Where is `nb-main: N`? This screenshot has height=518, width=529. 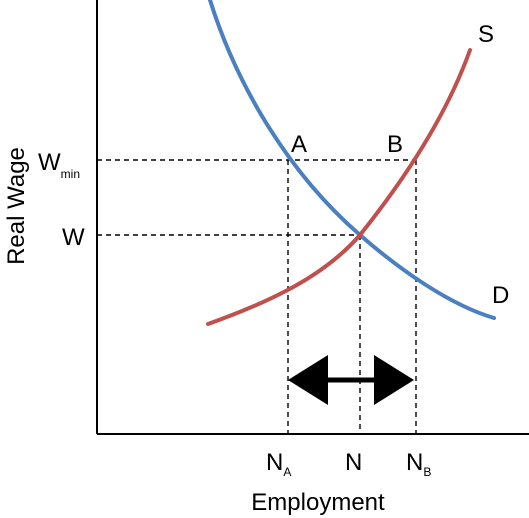 nb-main: N is located at coordinates (414, 462).